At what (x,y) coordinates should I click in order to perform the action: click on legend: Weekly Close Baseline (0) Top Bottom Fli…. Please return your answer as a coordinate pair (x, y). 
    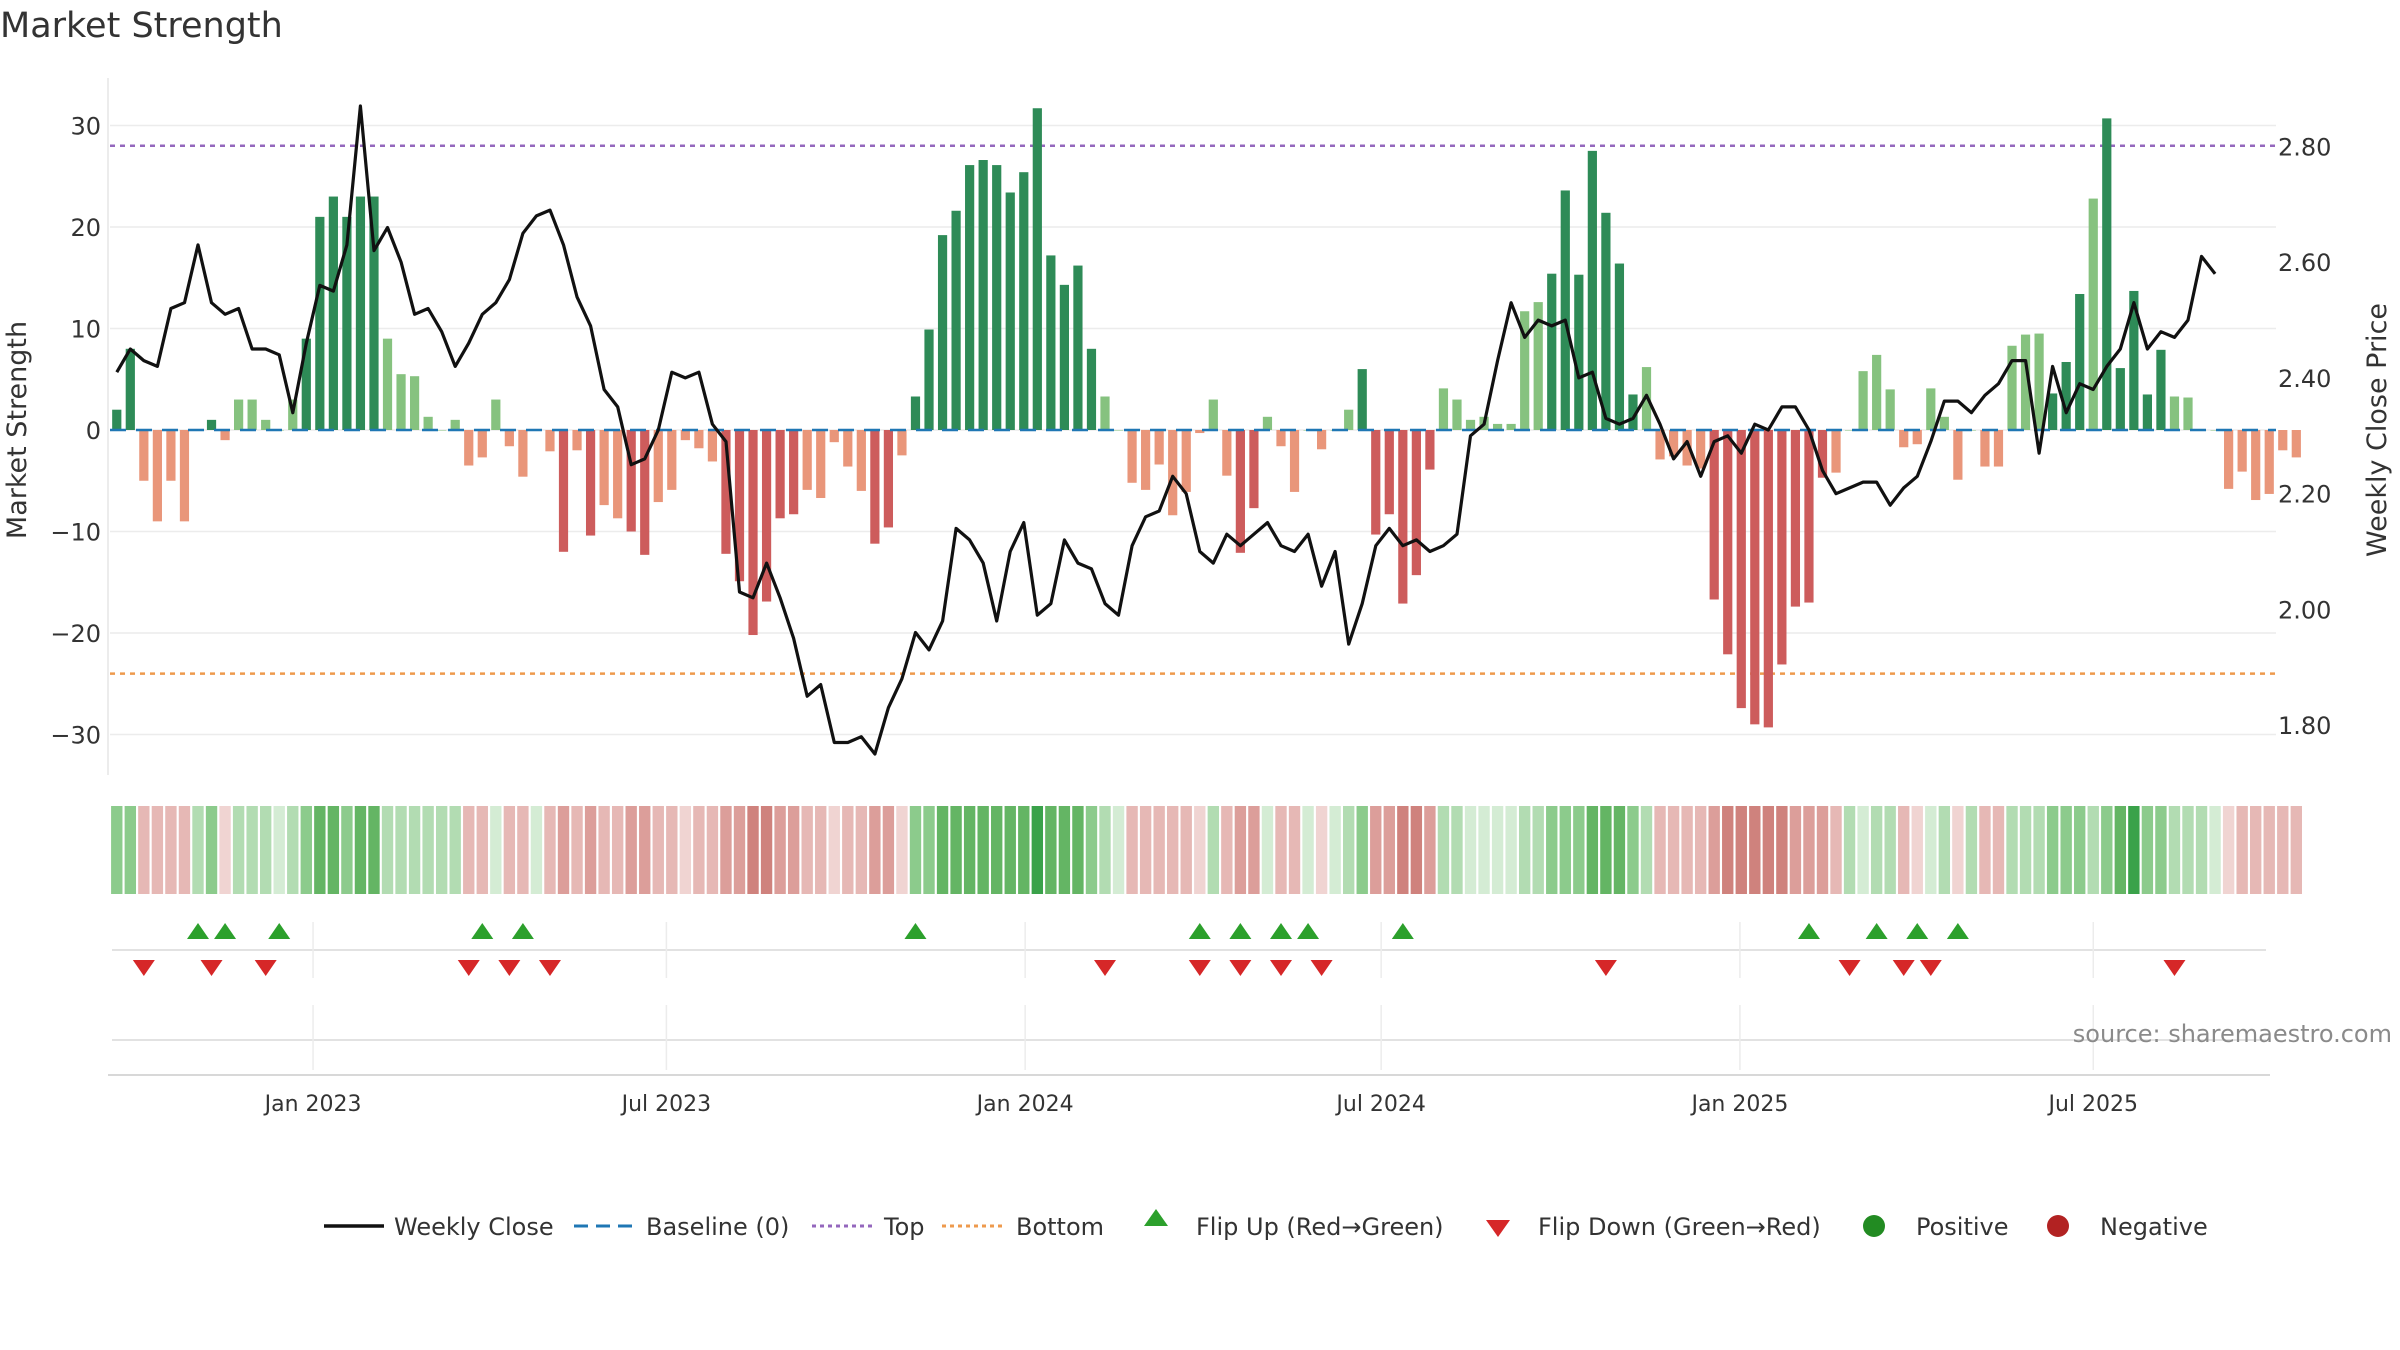
    Looking at the image, I should click on (1266, 1225).